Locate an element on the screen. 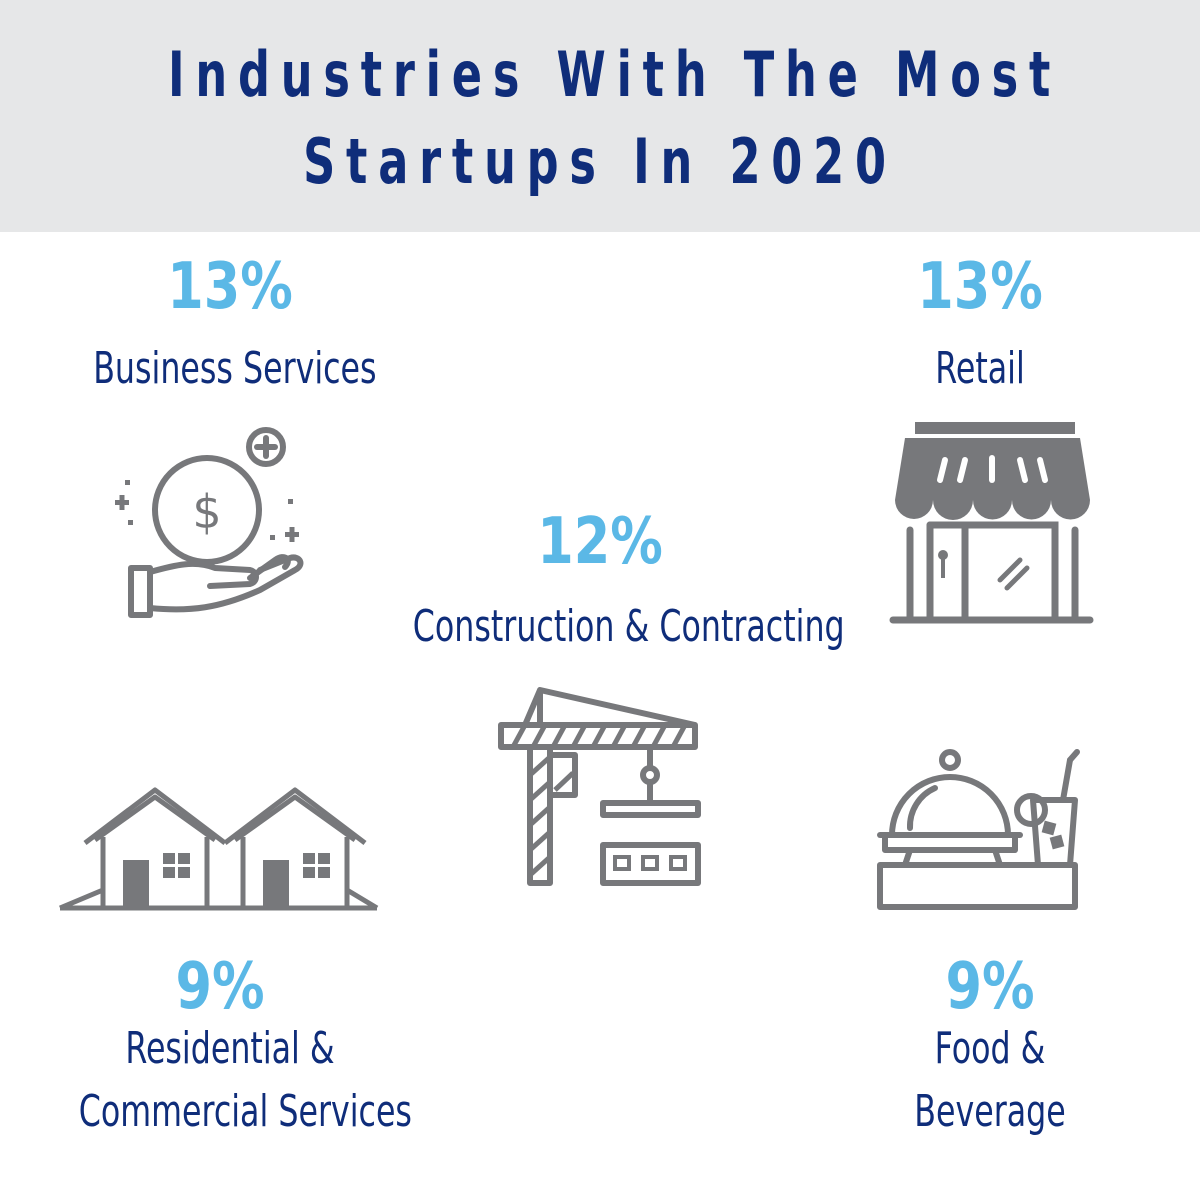 The image size is (1200, 1200). business-services-percent: 13% is located at coordinates (230, 287).